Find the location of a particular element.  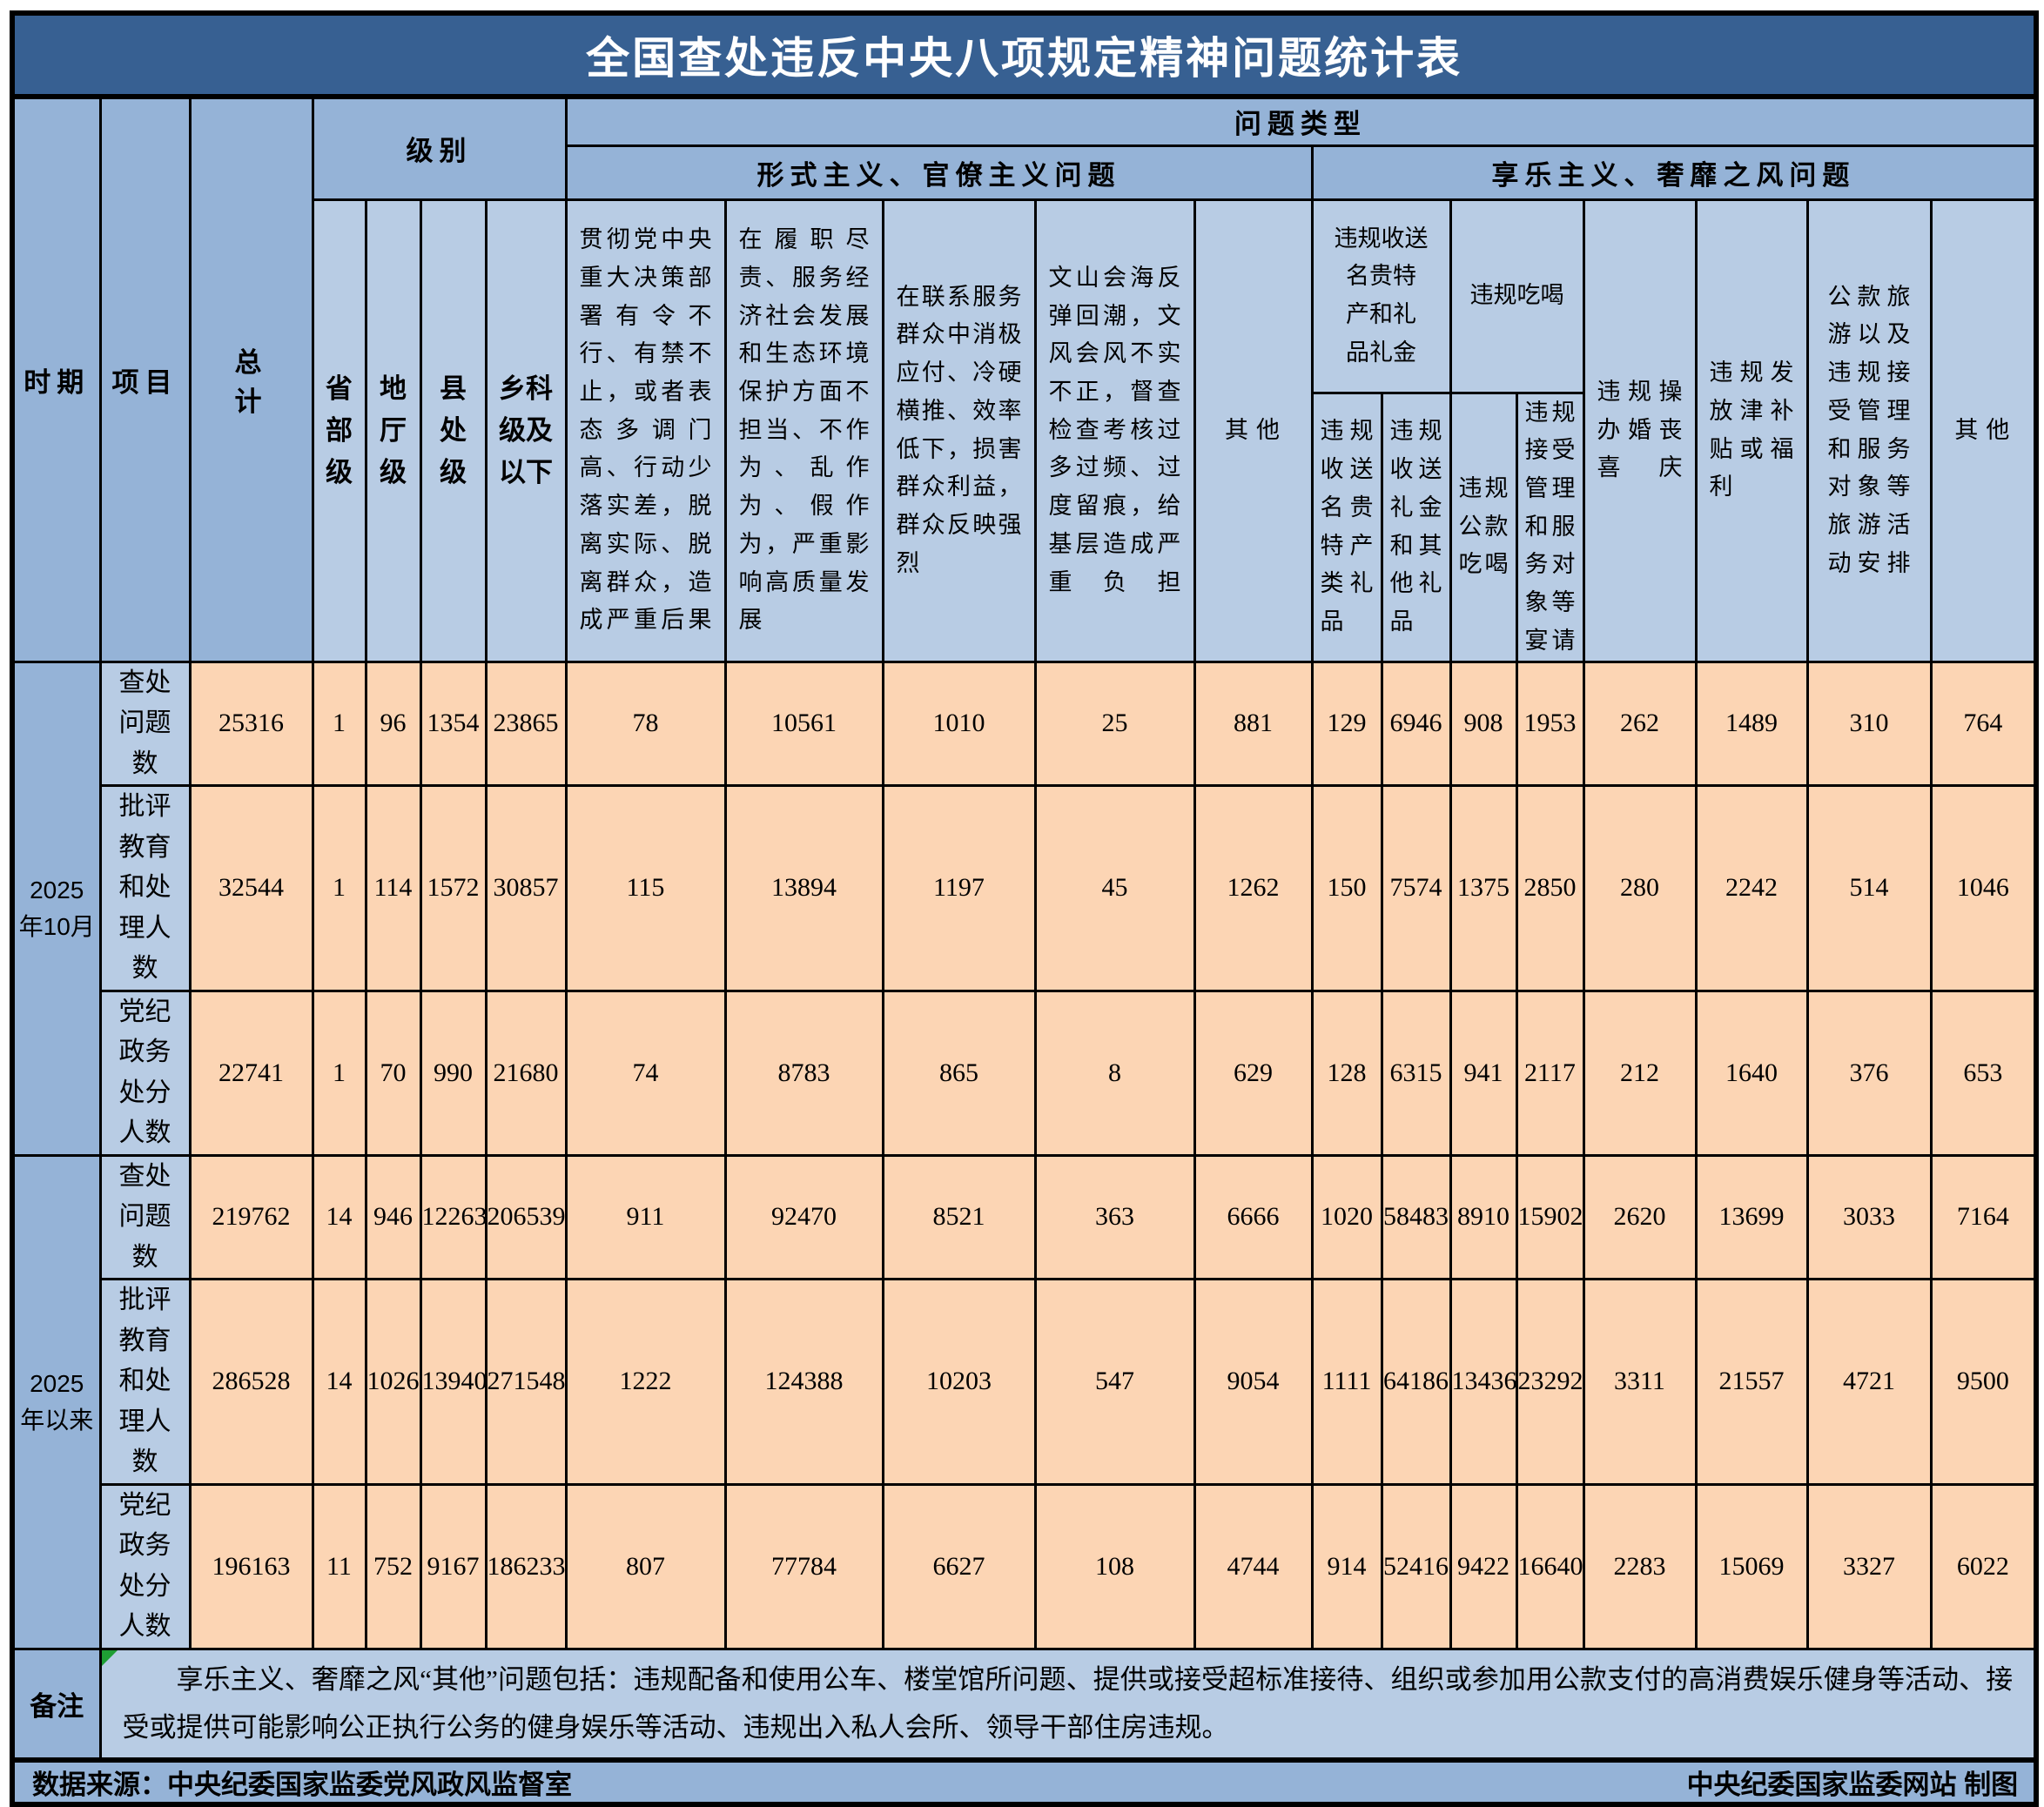

header-formalism-other: 其他 is located at coordinates (1253, 430).